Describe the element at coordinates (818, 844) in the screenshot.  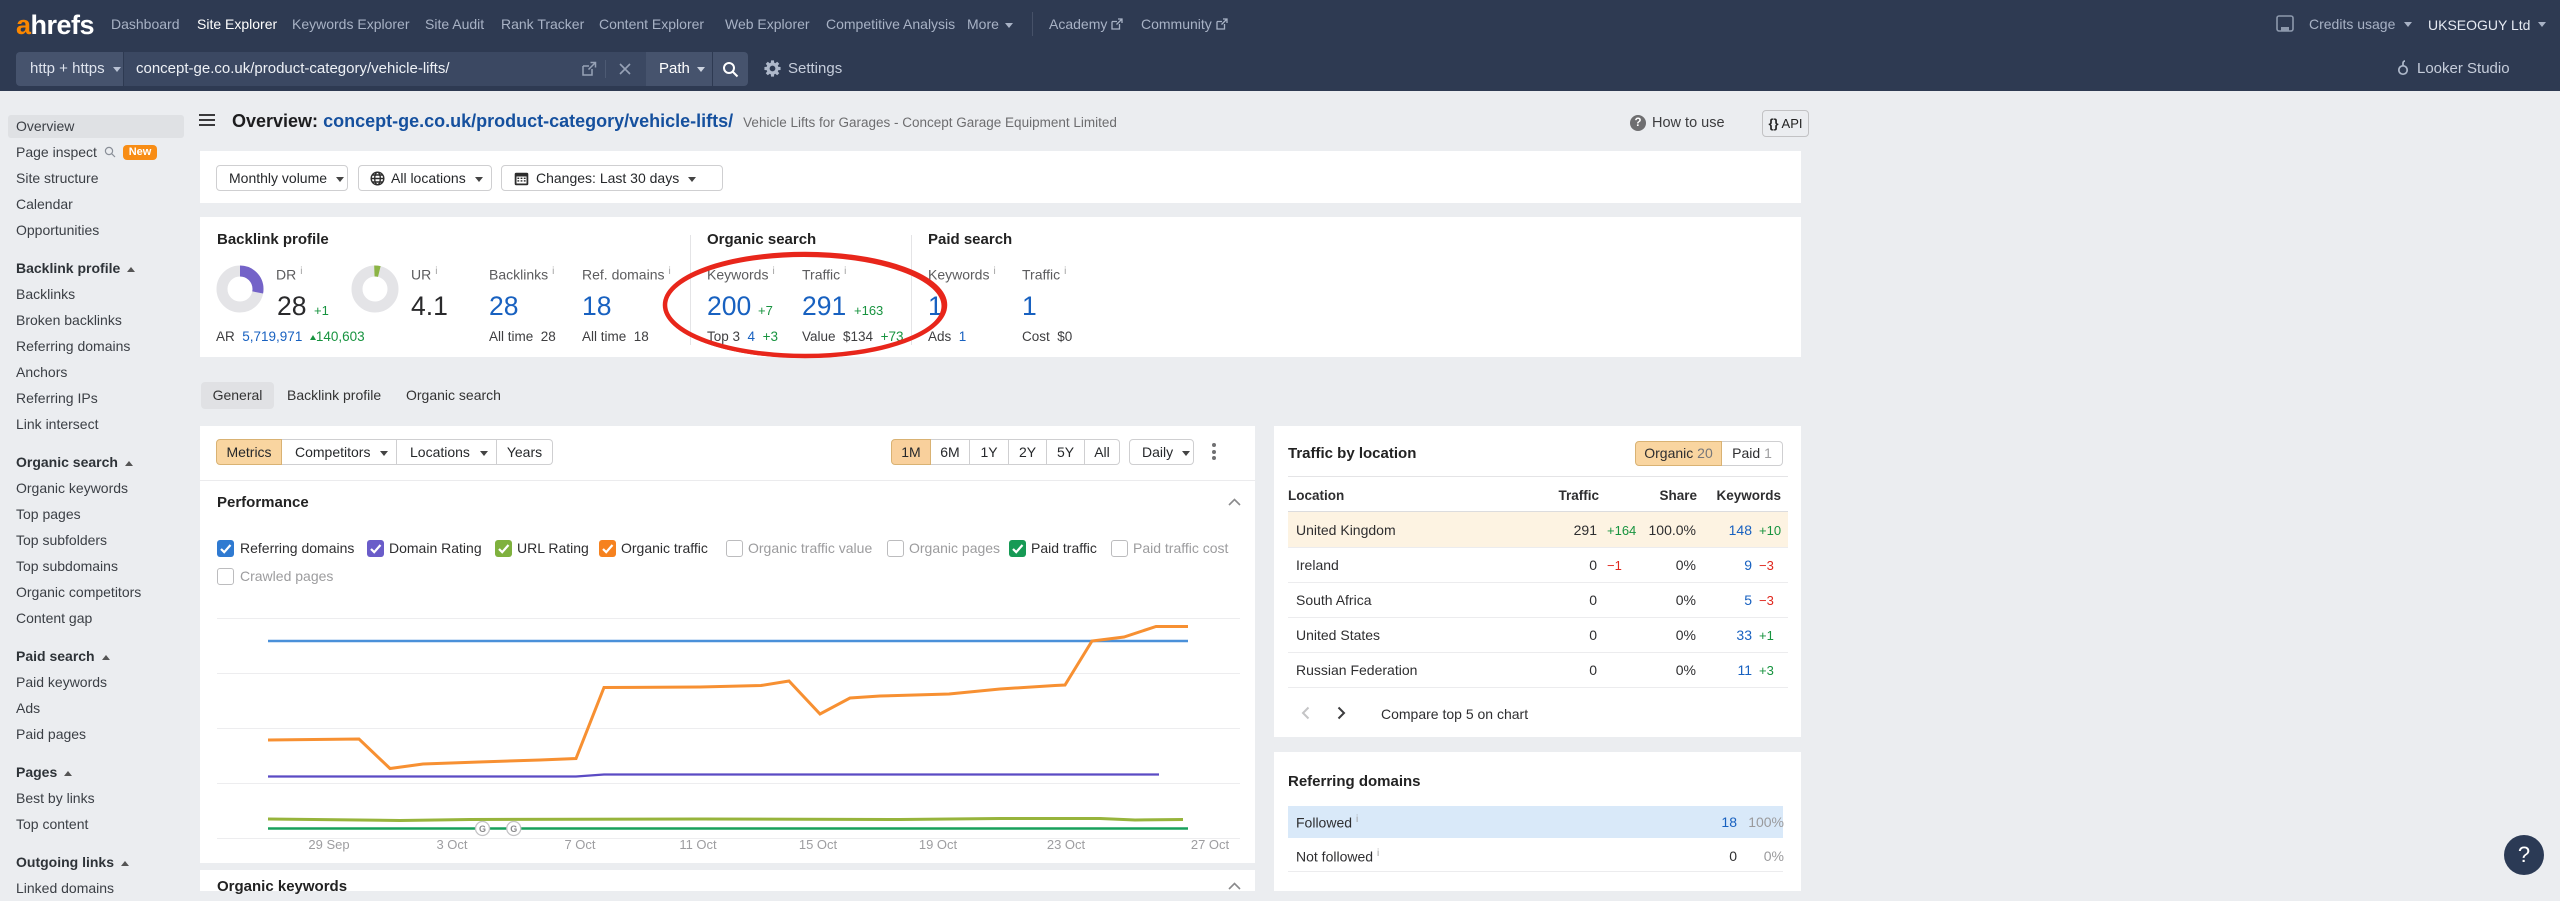
I see `svg-text: 15 Oct` at that location.